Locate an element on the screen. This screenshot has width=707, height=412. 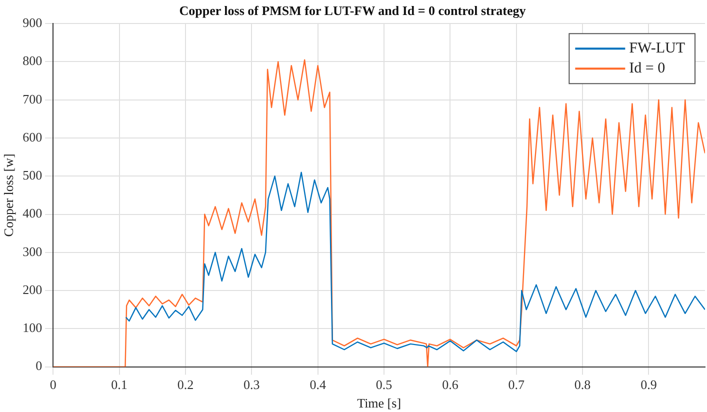
x-tick-label: 0.4 is located at coordinates (318, 384).